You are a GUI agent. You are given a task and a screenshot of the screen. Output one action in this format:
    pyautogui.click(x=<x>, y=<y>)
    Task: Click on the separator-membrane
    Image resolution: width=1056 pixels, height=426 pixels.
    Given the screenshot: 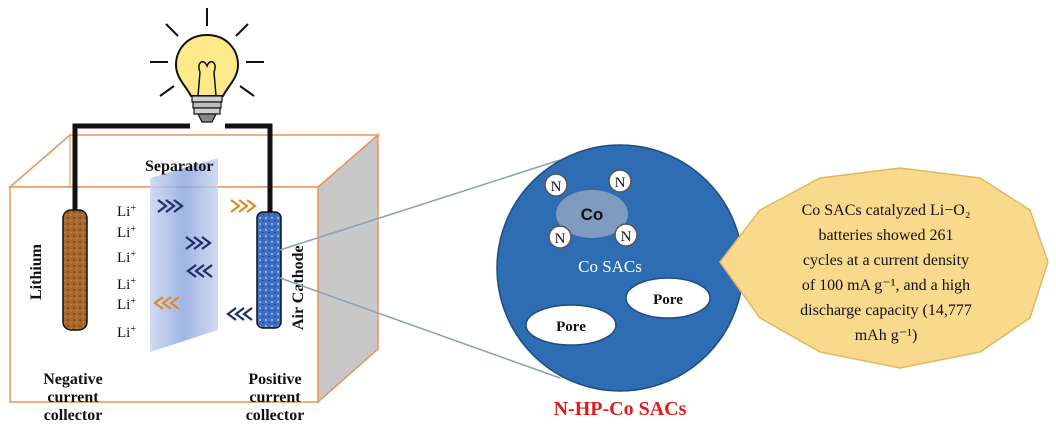 What is the action you would take?
    pyautogui.click(x=184, y=255)
    